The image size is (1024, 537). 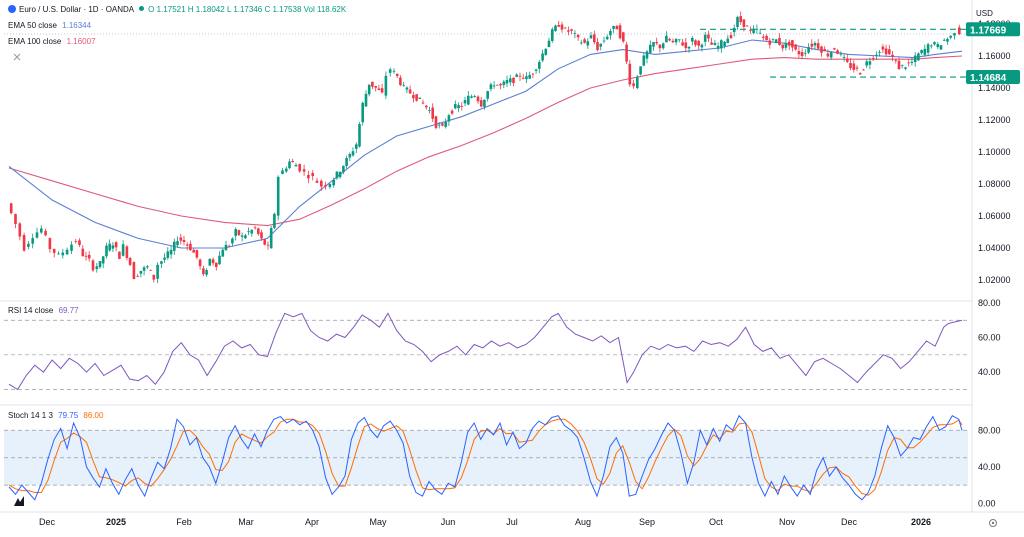 I want to click on collapse-chevron-icon, so click(x=17, y=57).